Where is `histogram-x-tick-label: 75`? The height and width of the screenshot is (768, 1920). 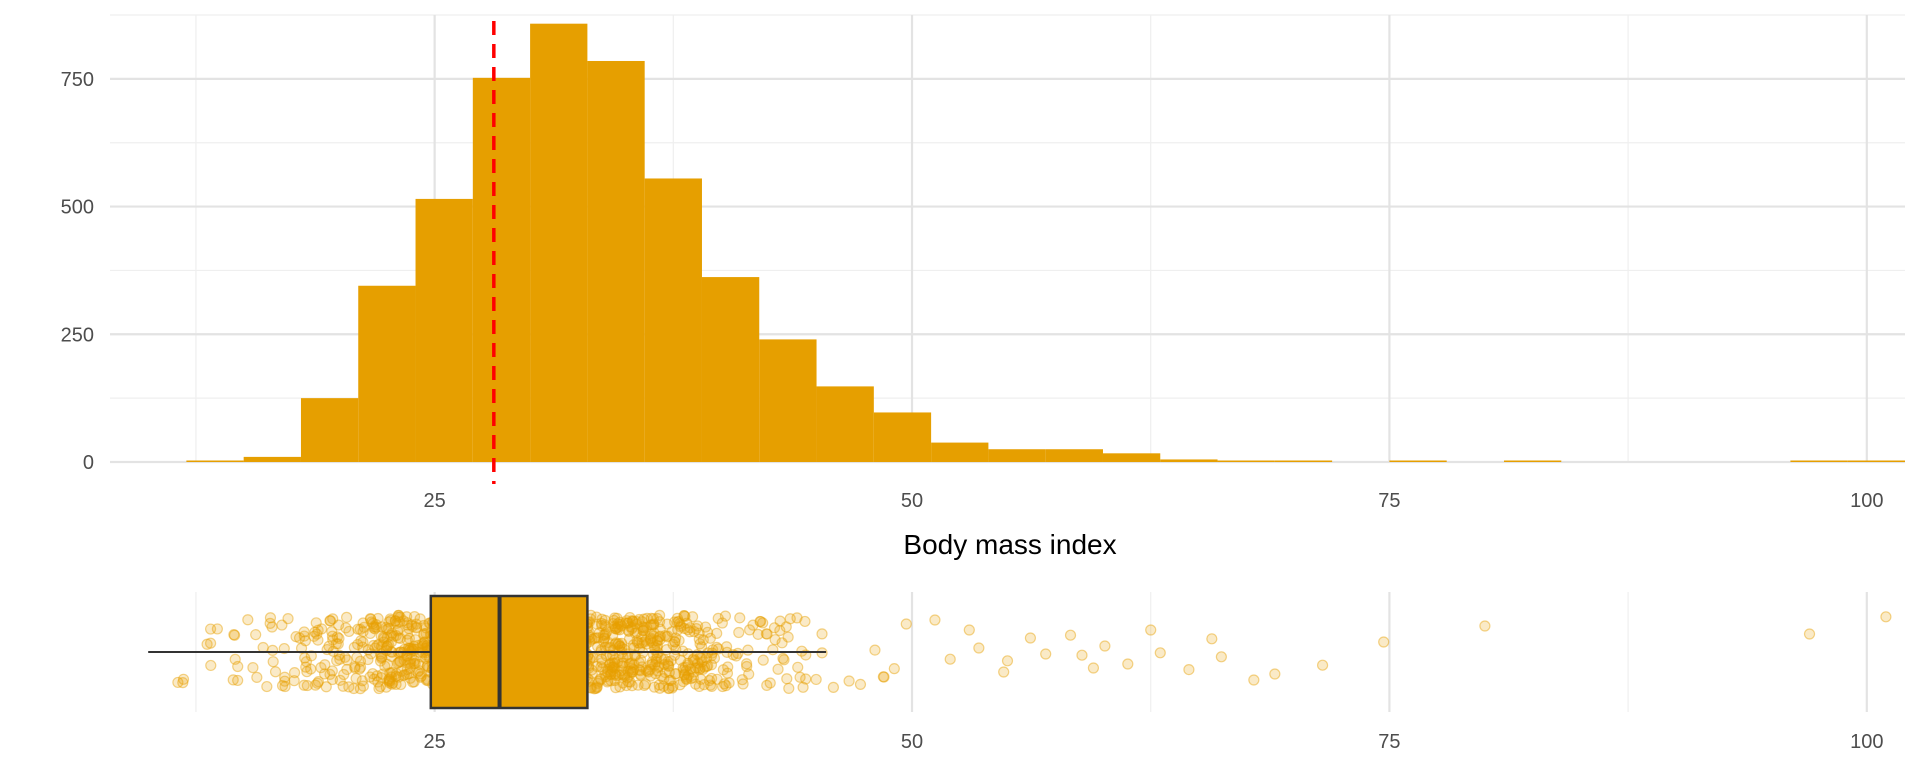 histogram-x-tick-label: 75 is located at coordinates (1389, 501).